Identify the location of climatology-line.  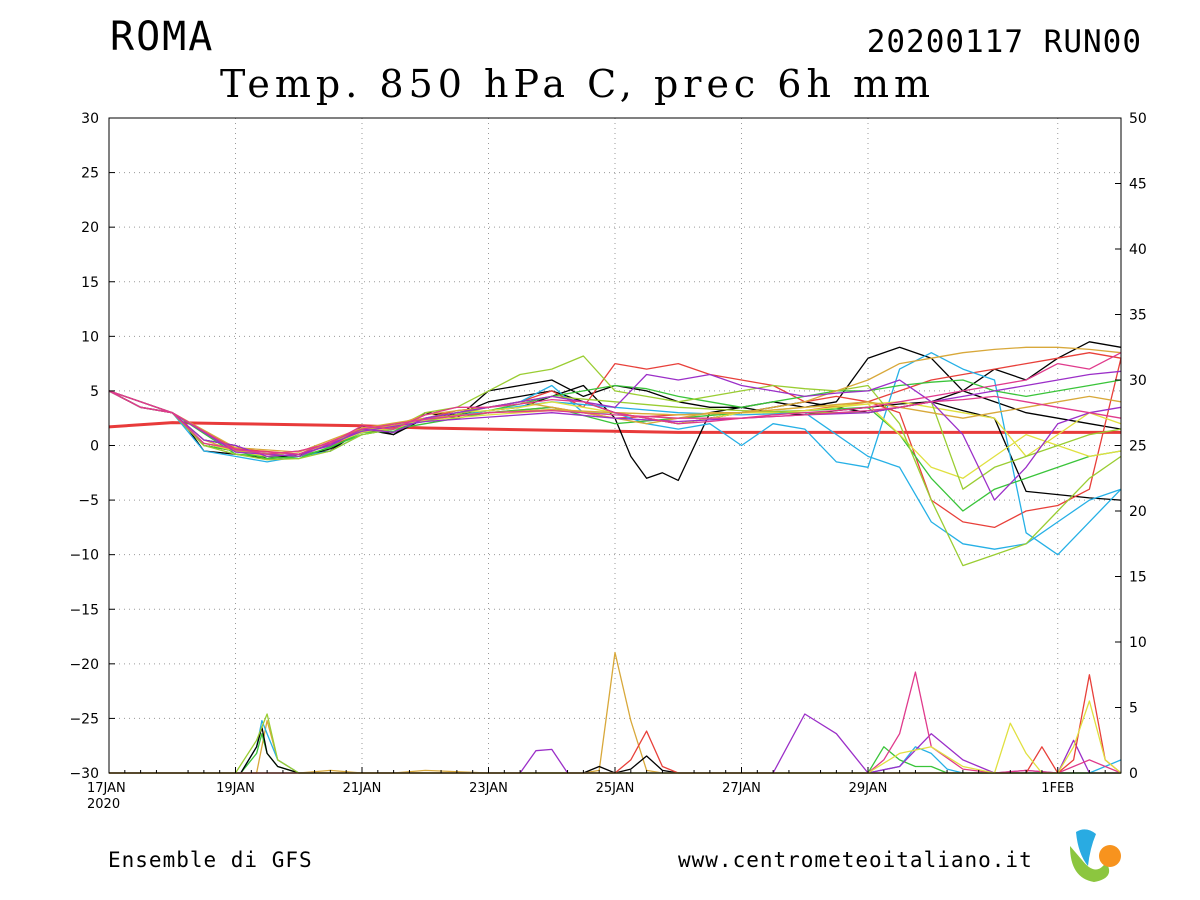
(614, 427).